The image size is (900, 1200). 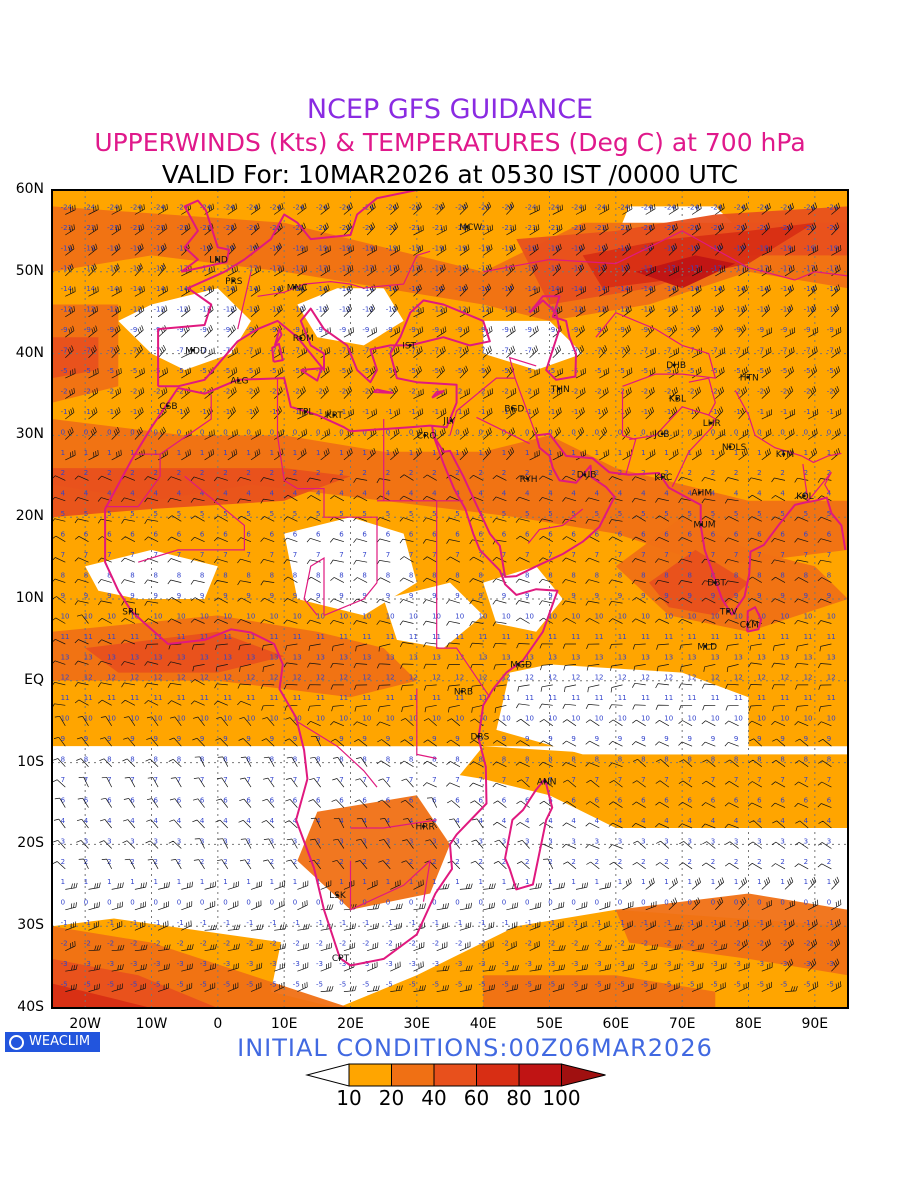 What do you see at coordinates (749, 625) in the screenshot?
I see `city-code: CLM` at bounding box center [749, 625].